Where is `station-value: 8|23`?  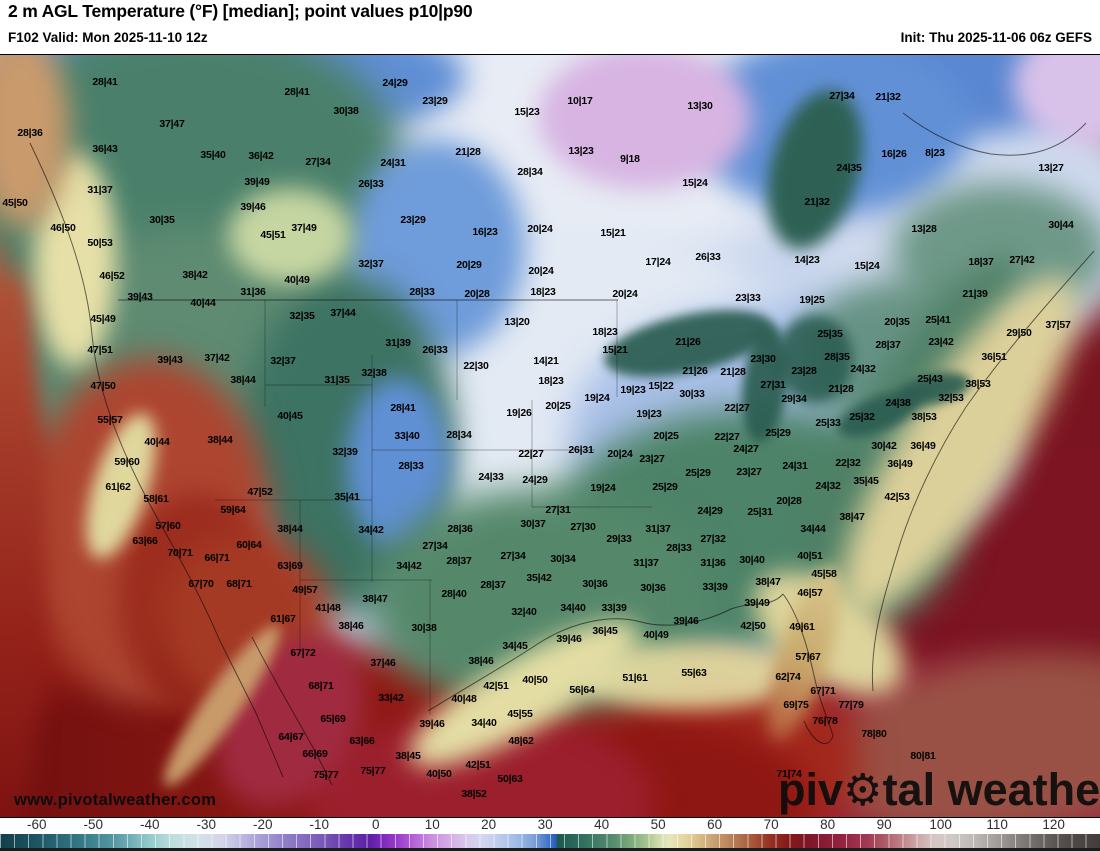
station-value: 8|23 is located at coordinates (935, 152).